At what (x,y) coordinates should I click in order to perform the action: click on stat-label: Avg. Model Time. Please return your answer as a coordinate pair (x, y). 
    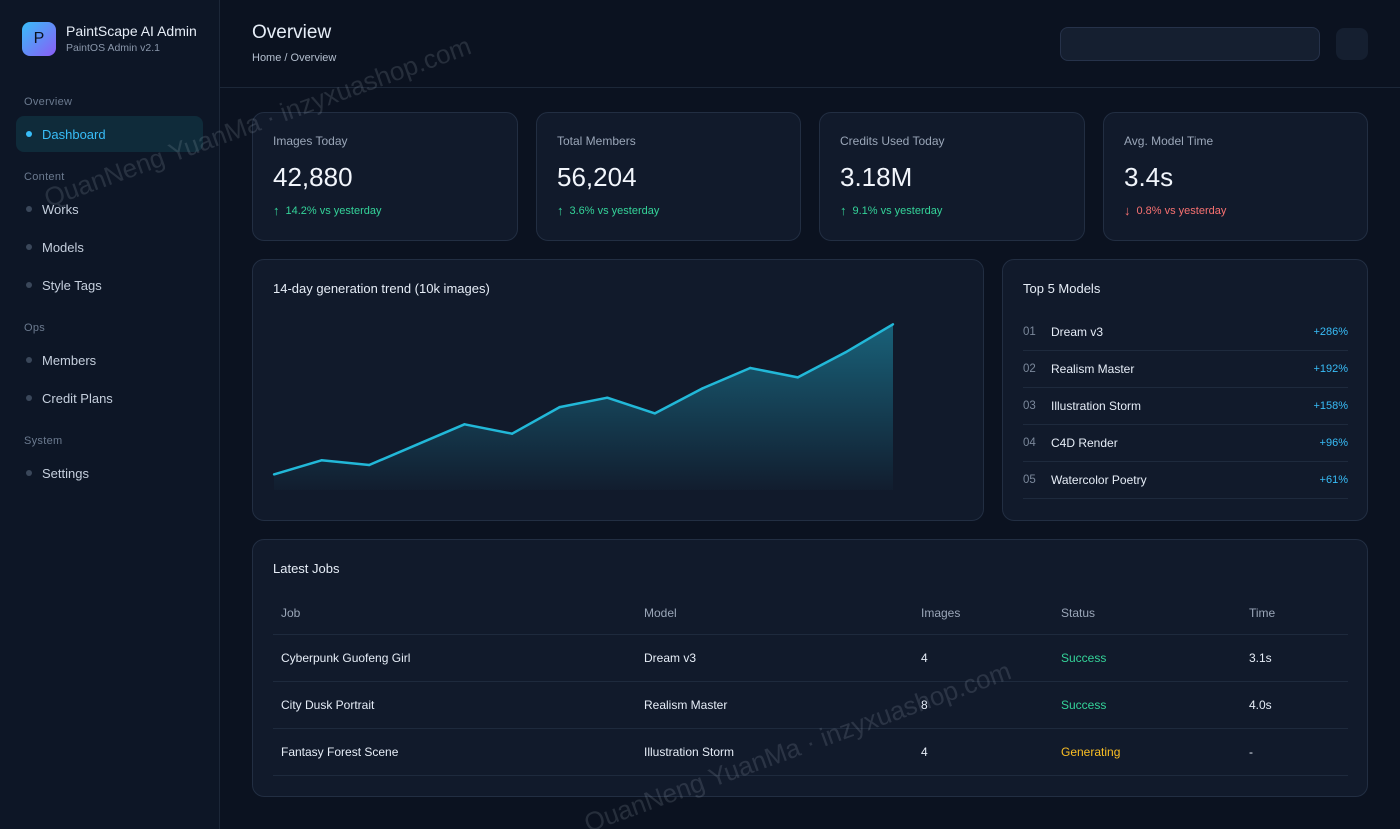
    Looking at the image, I should click on (1169, 141).